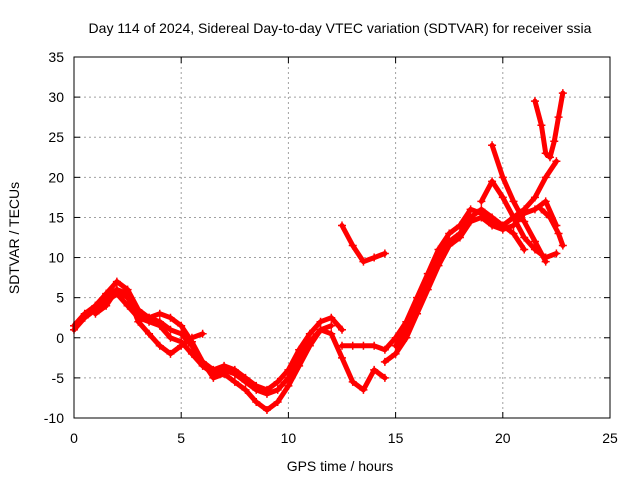 The width and height of the screenshot is (640, 480). Describe the element at coordinates (74, 438) in the screenshot. I see `x-tick-label: 0` at that location.